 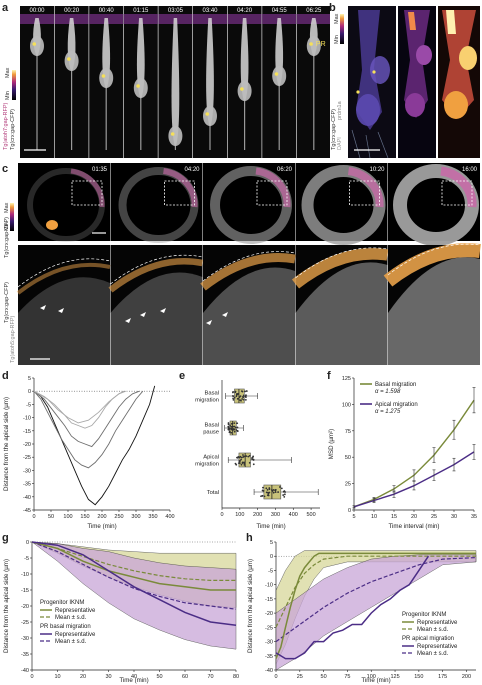 What do you see at coordinates (25, 591) in the screenshot?
I see `y-tick-label: -15` at bounding box center [25, 591].